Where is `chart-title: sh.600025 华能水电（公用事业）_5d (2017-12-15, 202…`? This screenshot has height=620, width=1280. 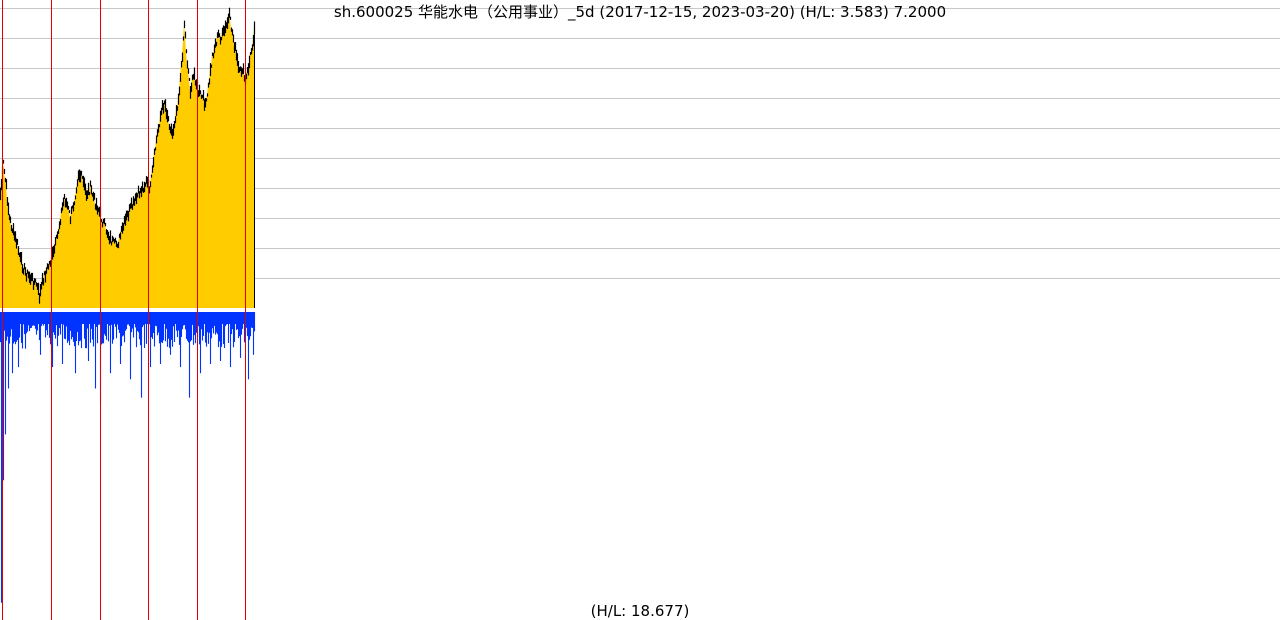
chart-title: sh.600025 华能水电（公用事业）_5d (2017-12-15, 202… is located at coordinates (640, 12).